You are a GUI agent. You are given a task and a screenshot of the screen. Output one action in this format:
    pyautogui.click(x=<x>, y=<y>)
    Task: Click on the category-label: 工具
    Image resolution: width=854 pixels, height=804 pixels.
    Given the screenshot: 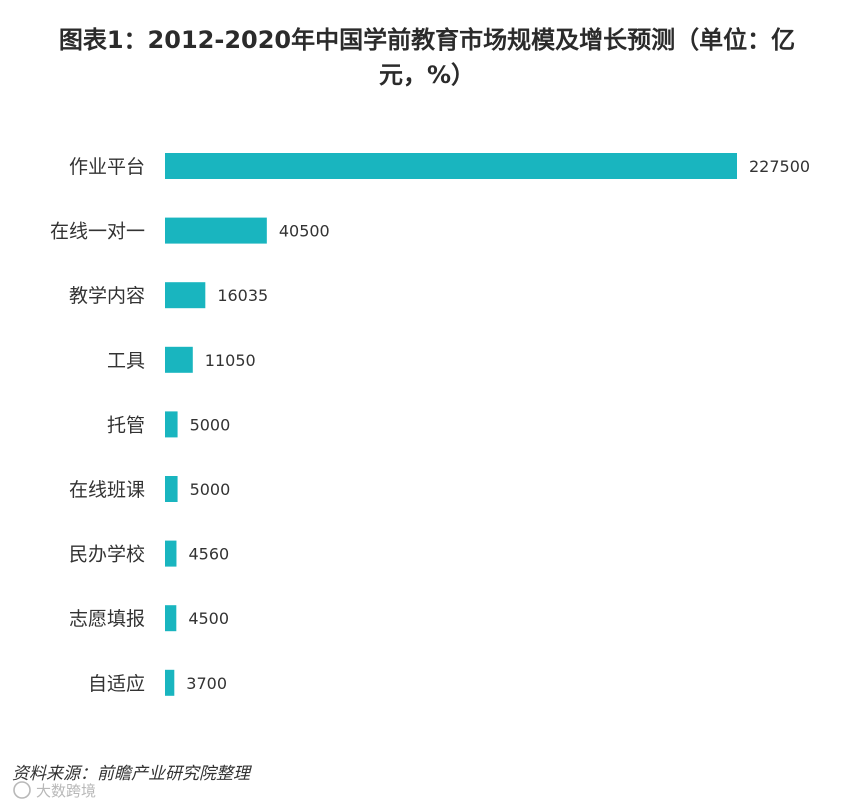 What is the action you would take?
    pyautogui.click(x=126, y=361)
    